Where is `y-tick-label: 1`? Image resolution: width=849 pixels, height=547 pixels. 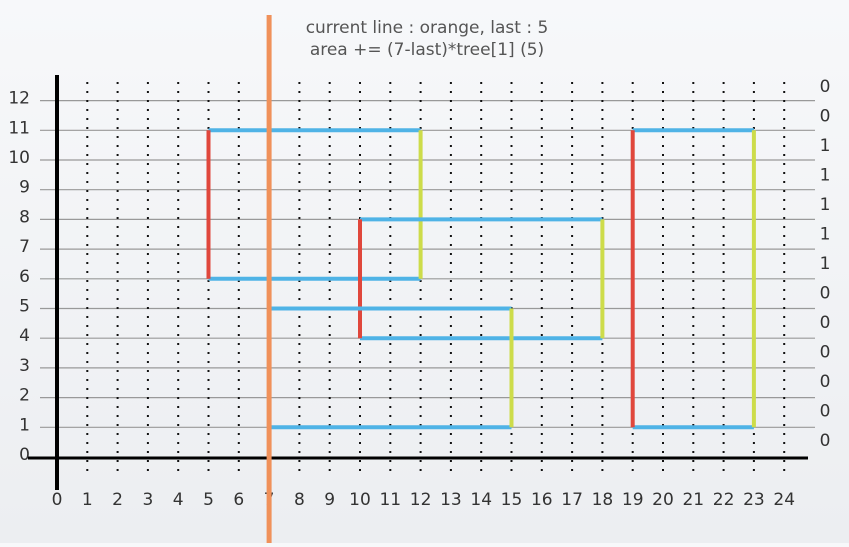 y-tick-label: 1 is located at coordinates (24, 425).